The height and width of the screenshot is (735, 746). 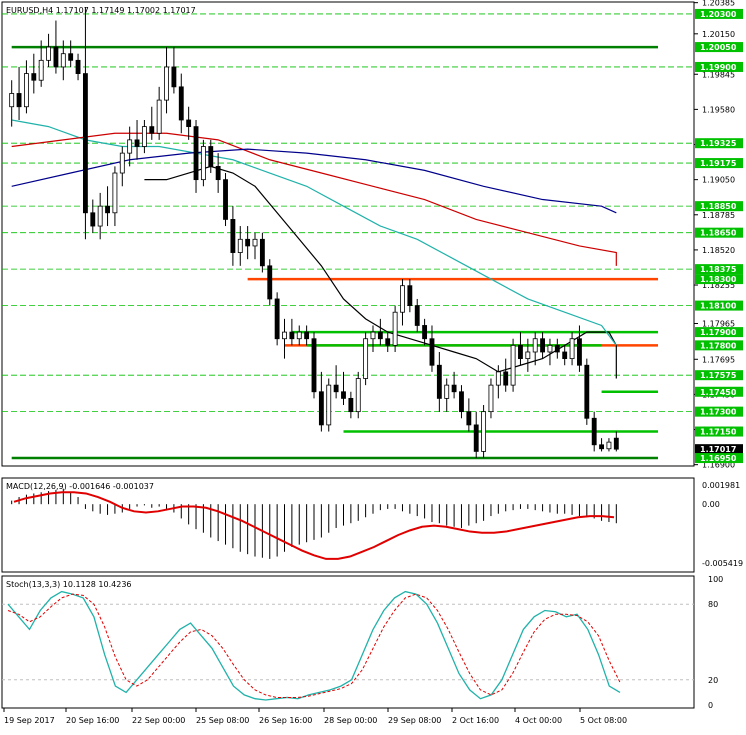 What do you see at coordinates (314, 645) in the screenshot?
I see `stoch-signal-line` at bounding box center [314, 645].